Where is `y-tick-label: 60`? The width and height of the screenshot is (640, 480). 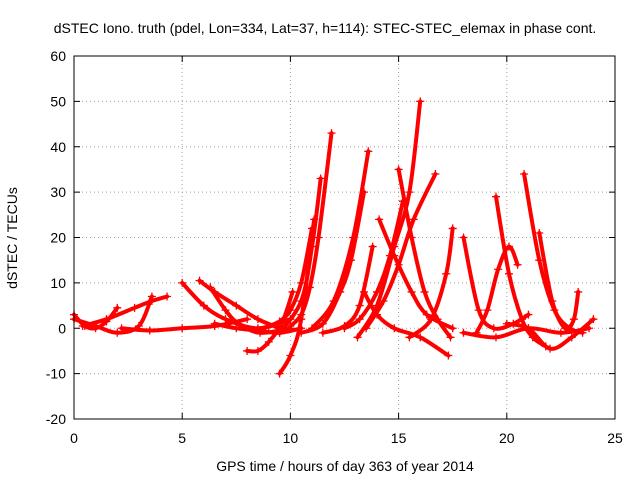 y-tick-label: 60 is located at coordinates (58, 56).